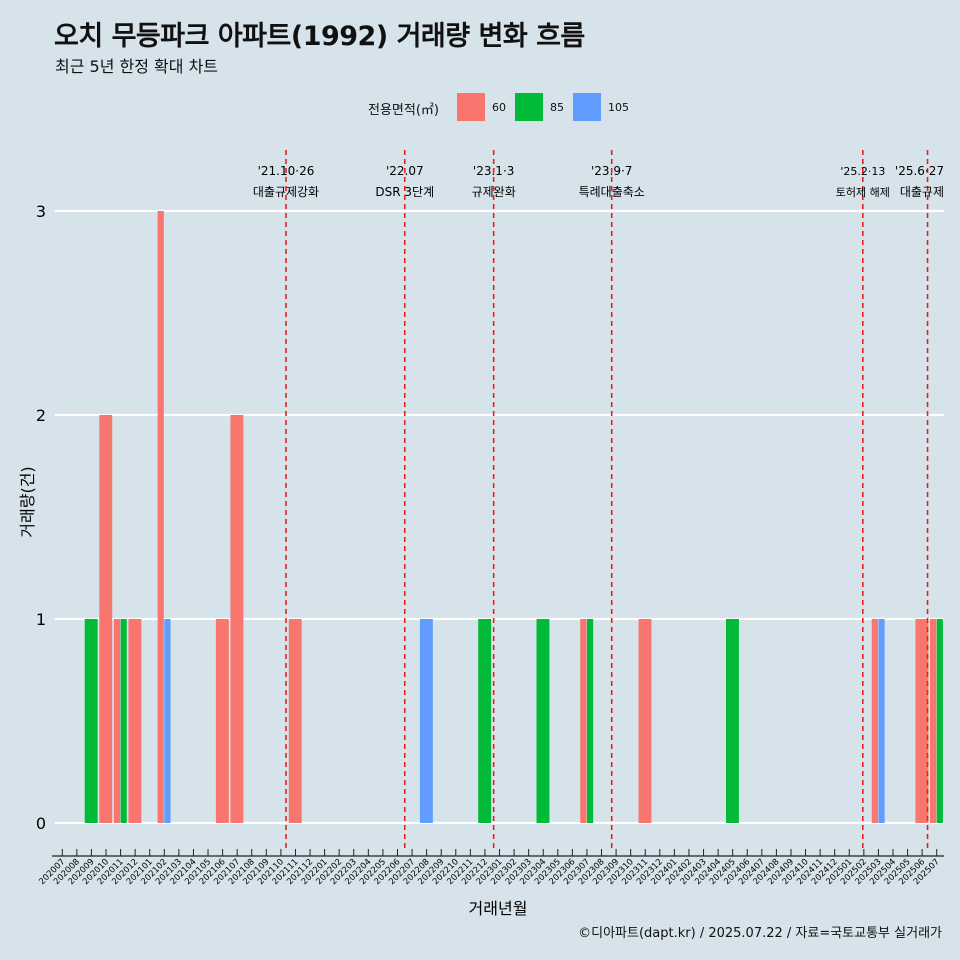 The width and height of the screenshot is (960, 960). I want to click on event-date: '22.07, so click(405, 171).